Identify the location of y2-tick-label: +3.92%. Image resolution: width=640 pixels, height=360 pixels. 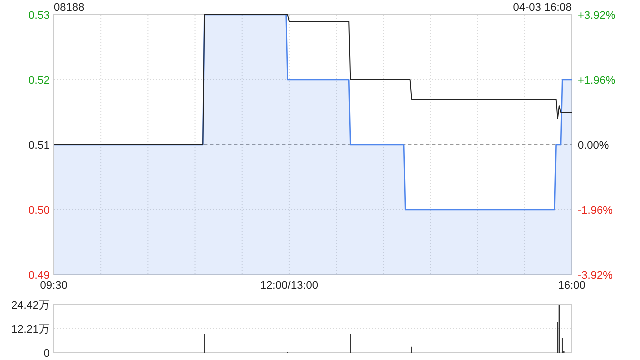
(597, 16).